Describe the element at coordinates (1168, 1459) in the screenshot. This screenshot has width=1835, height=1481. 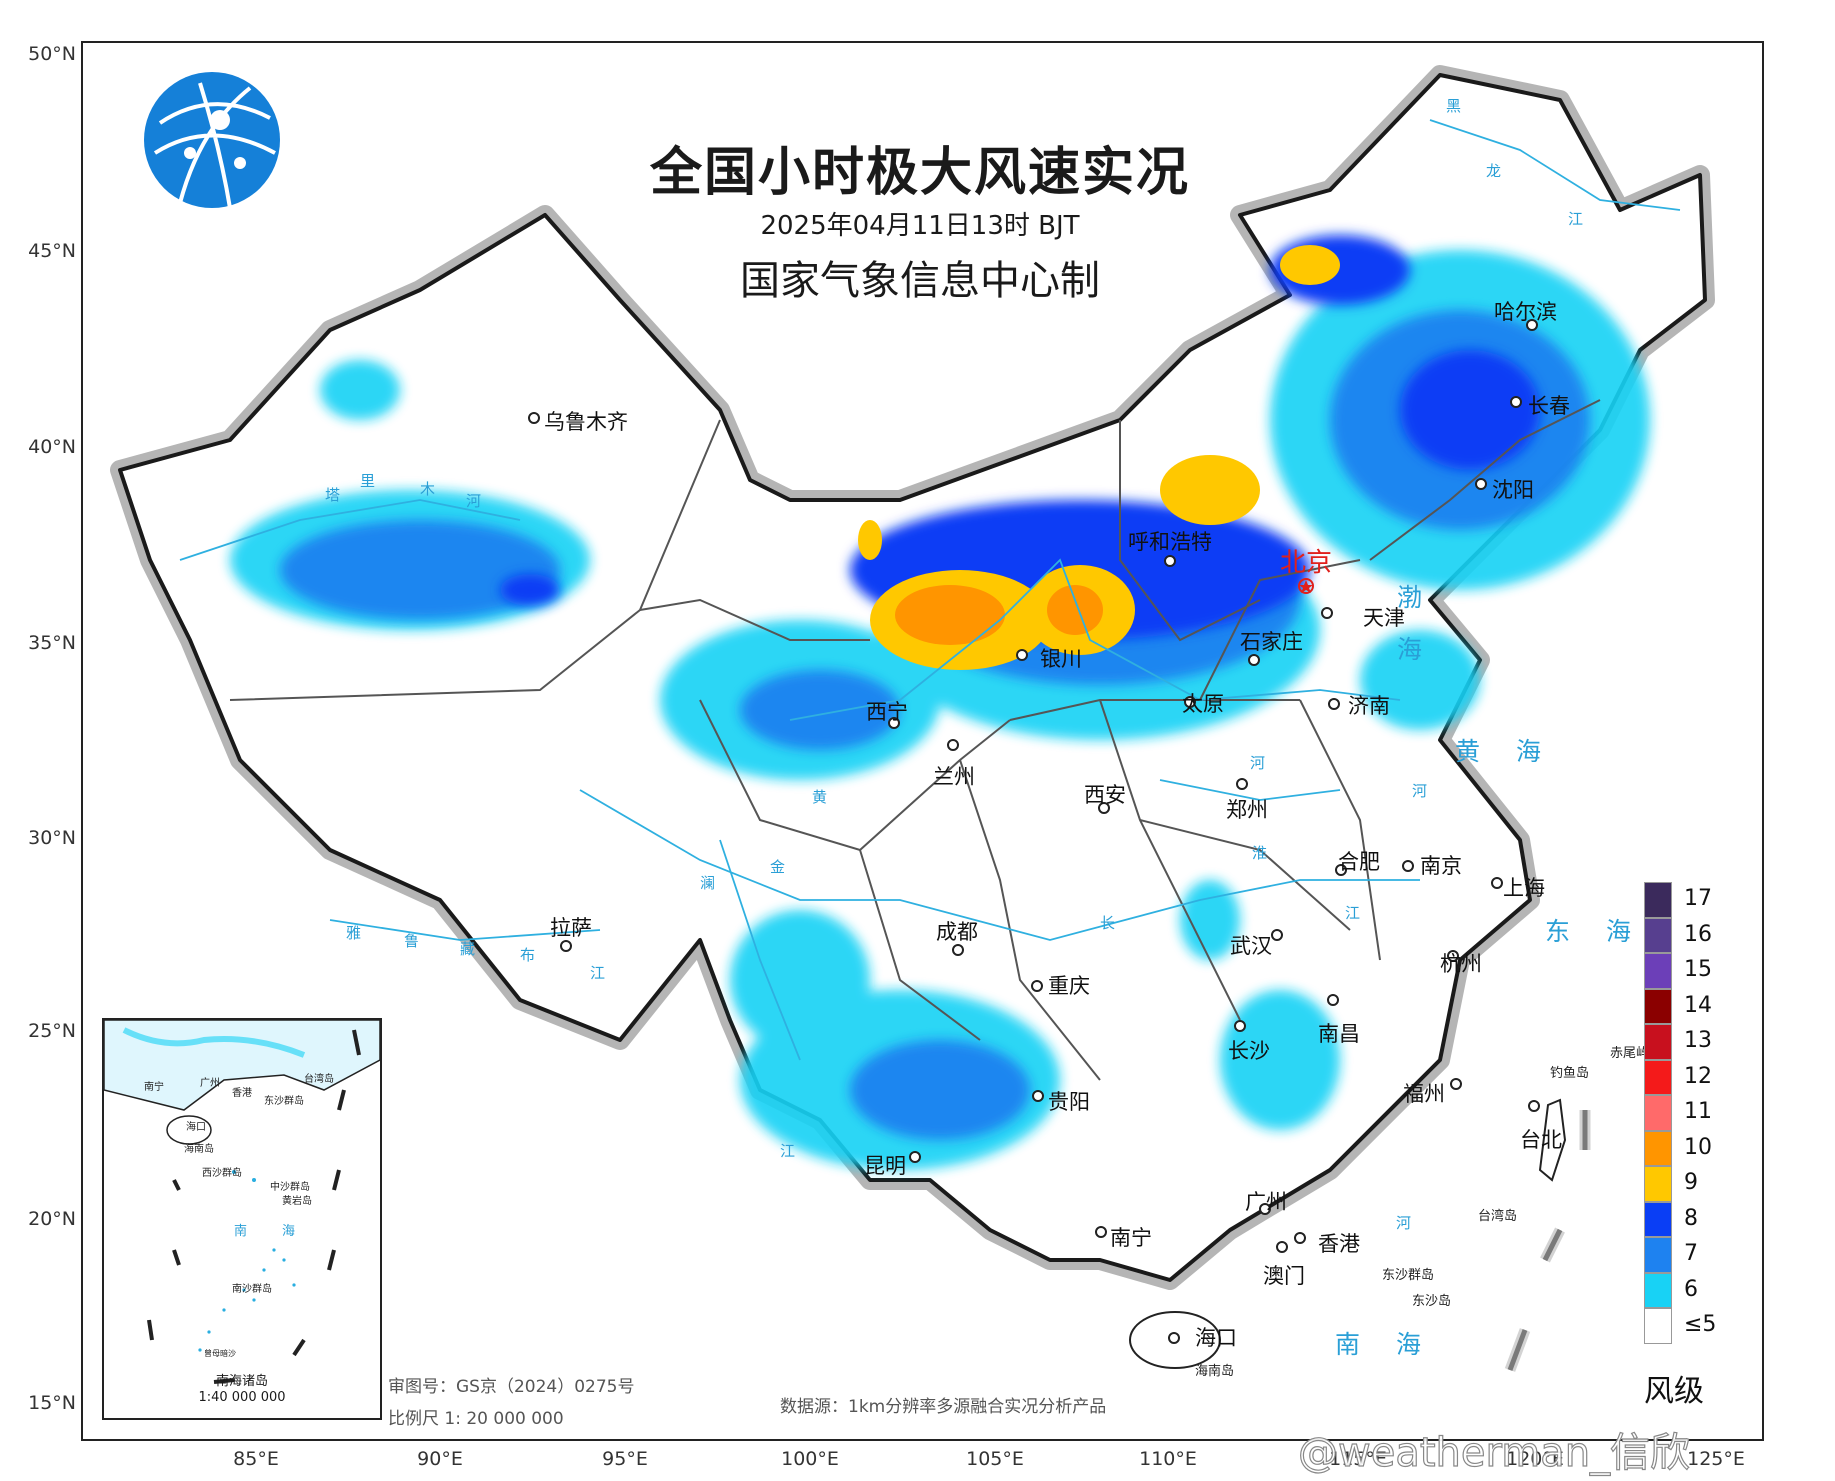
I see `lon-label-110: 110°E` at that location.